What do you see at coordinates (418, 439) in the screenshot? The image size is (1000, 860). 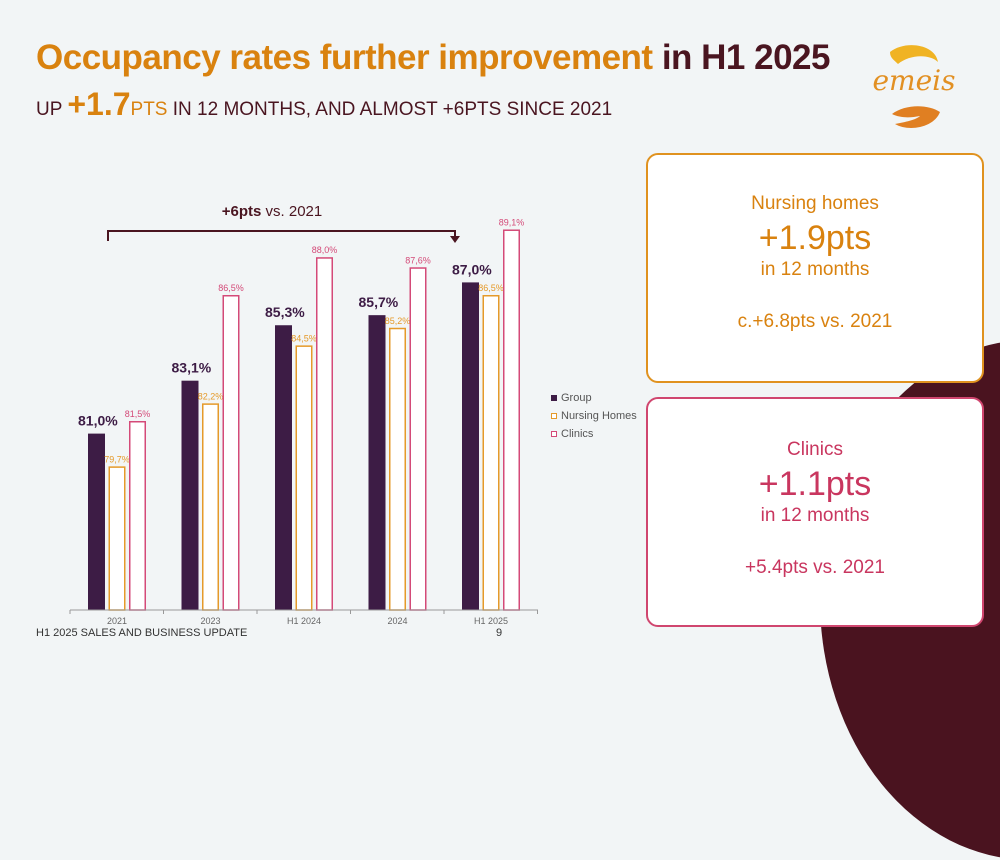 I see `bar-clinics-2024` at bounding box center [418, 439].